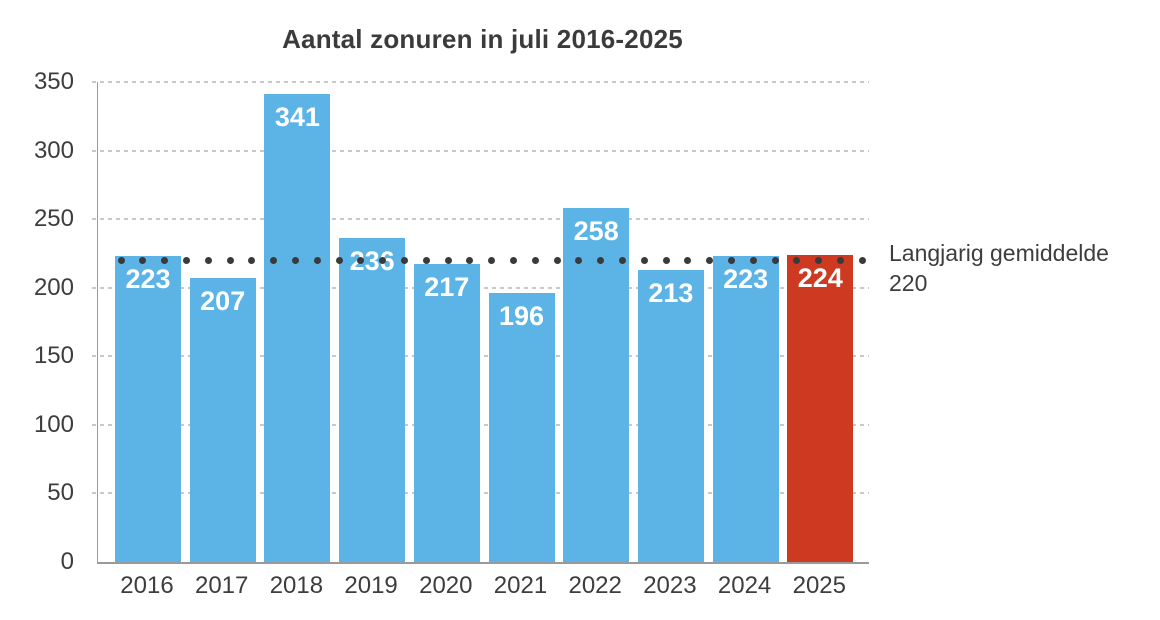 This screenshot has width=1160, height=620. I want to click on bar-2020: 217, so click(446, 413).